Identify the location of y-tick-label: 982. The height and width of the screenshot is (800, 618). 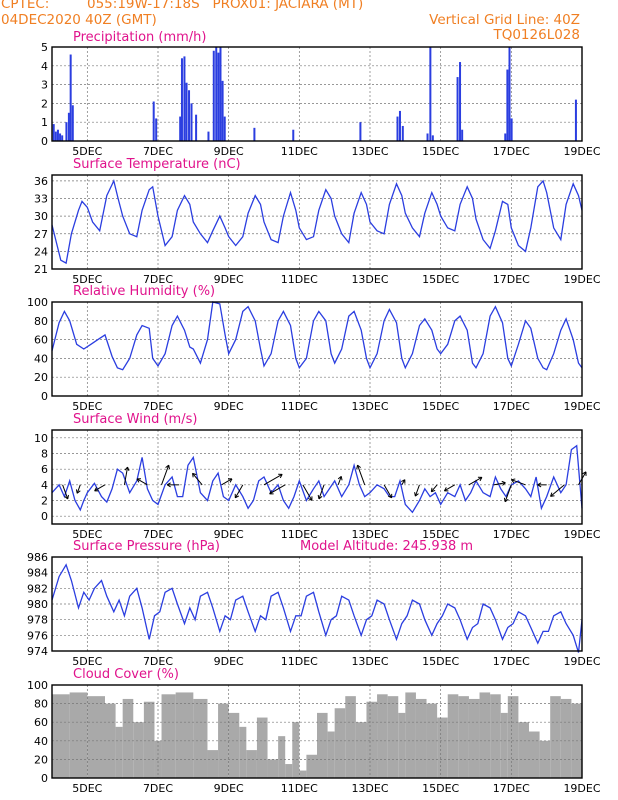
(37, 588).